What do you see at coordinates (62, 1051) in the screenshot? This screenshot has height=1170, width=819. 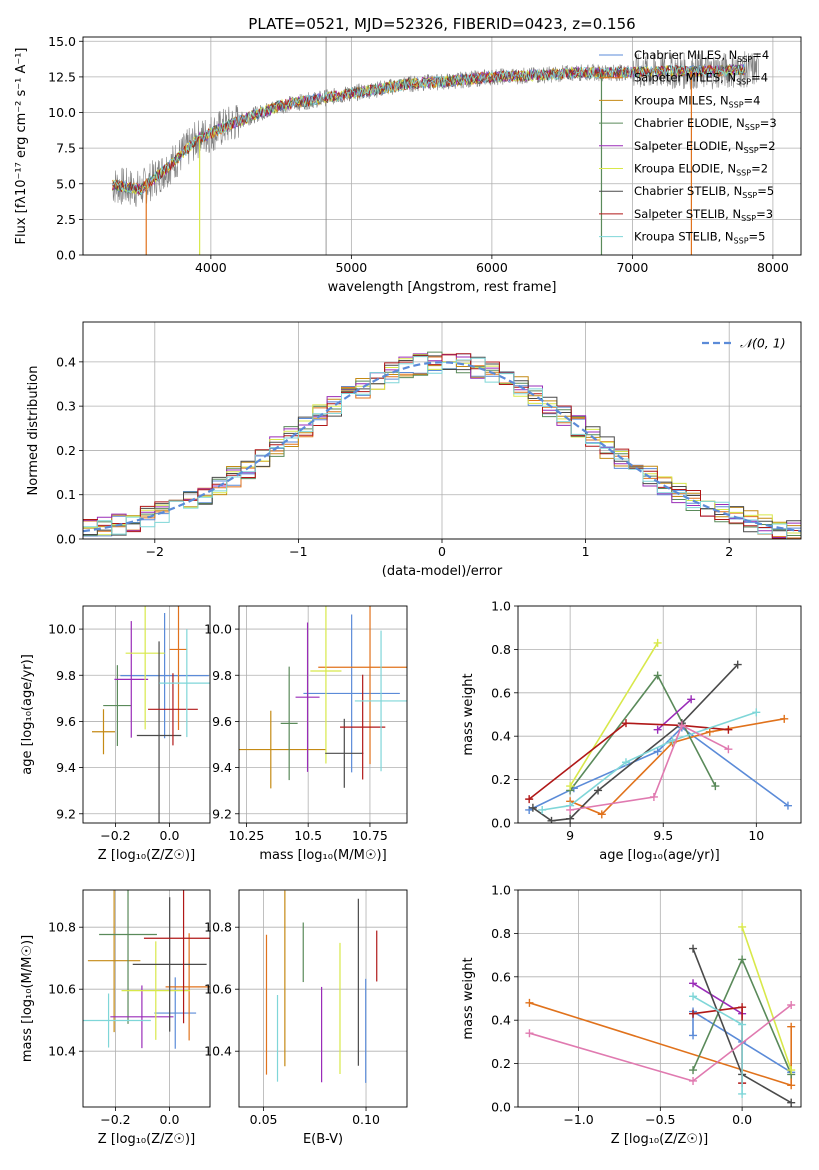 I see `y-tick-label: 10.4` at bounding box center [62, 1051].